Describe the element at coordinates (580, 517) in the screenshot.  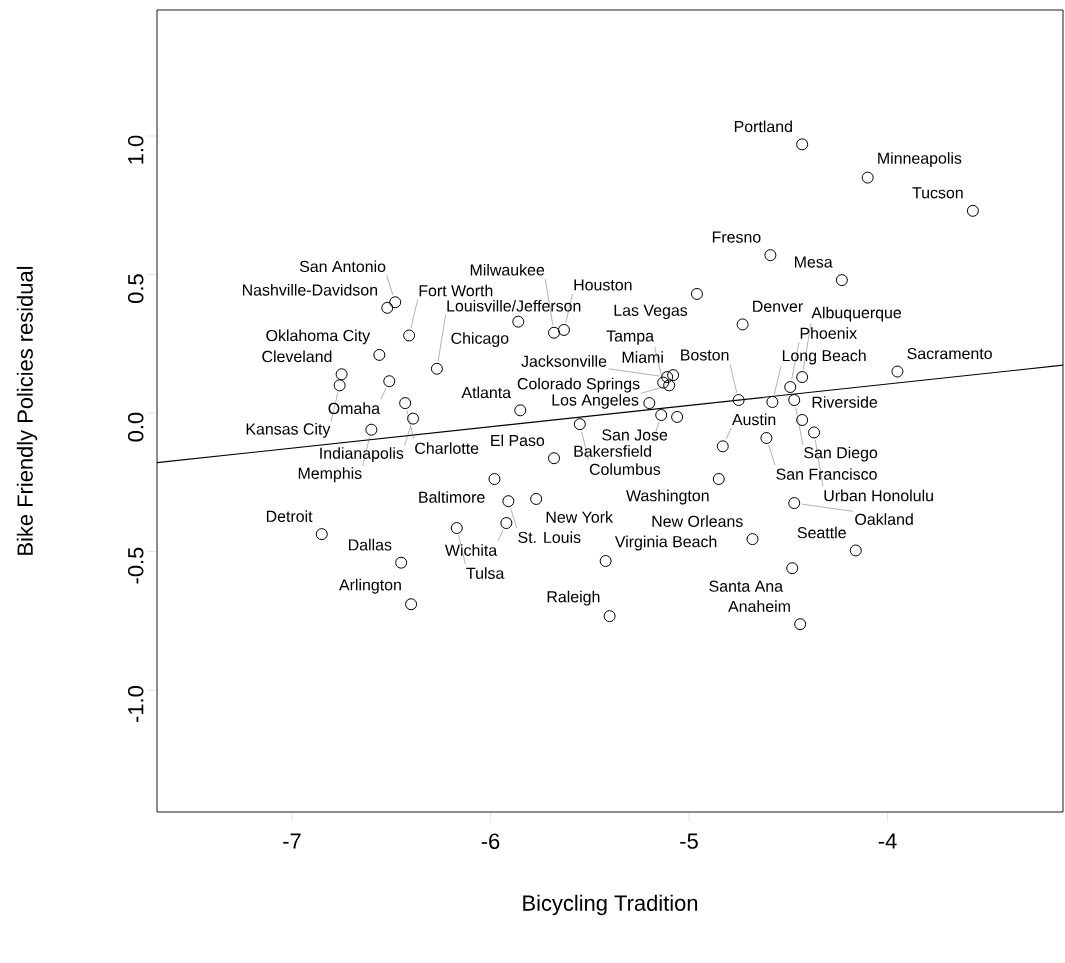
I see `annotation: New York` at that location.